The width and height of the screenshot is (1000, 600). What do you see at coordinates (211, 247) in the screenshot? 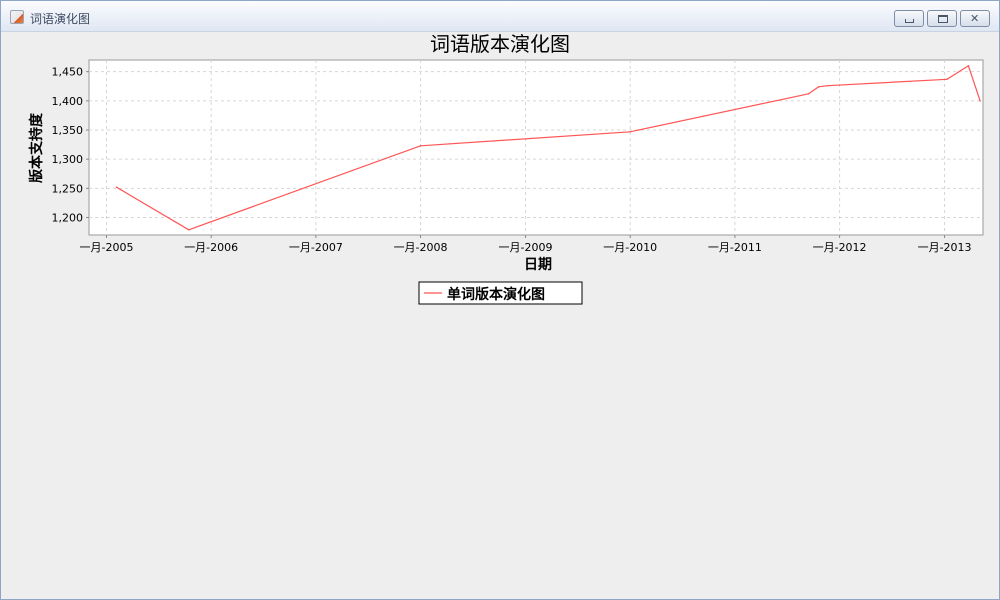
I see `x-tick-label: 一月-2006` at bounding box center [211, 247].